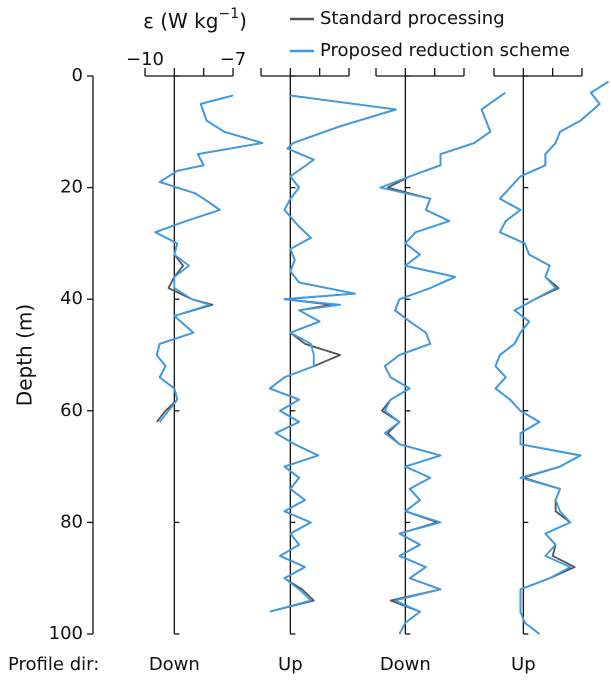 This screenshot has height=680, width=611. What do you see at coordinates (53, 664) in the screenshot?
I see `direction-label: Profile dir:` at bounding box center [53, 664].